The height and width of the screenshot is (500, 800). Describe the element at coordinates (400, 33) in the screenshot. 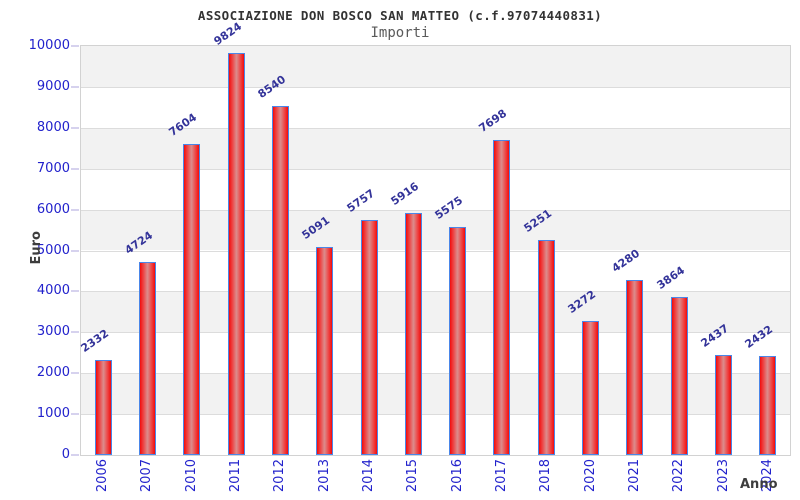

I see `chart-subtitle: Importi` at that location.